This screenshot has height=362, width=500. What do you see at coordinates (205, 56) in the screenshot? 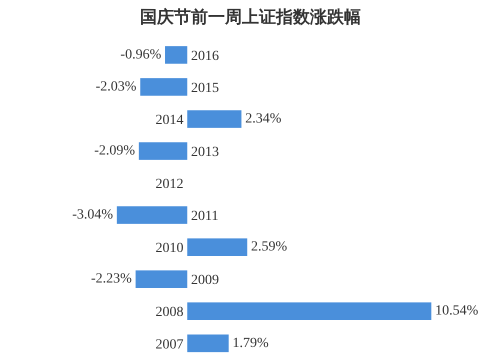
I see `y-tick-label: 2016` at bounding box center [205, 56].